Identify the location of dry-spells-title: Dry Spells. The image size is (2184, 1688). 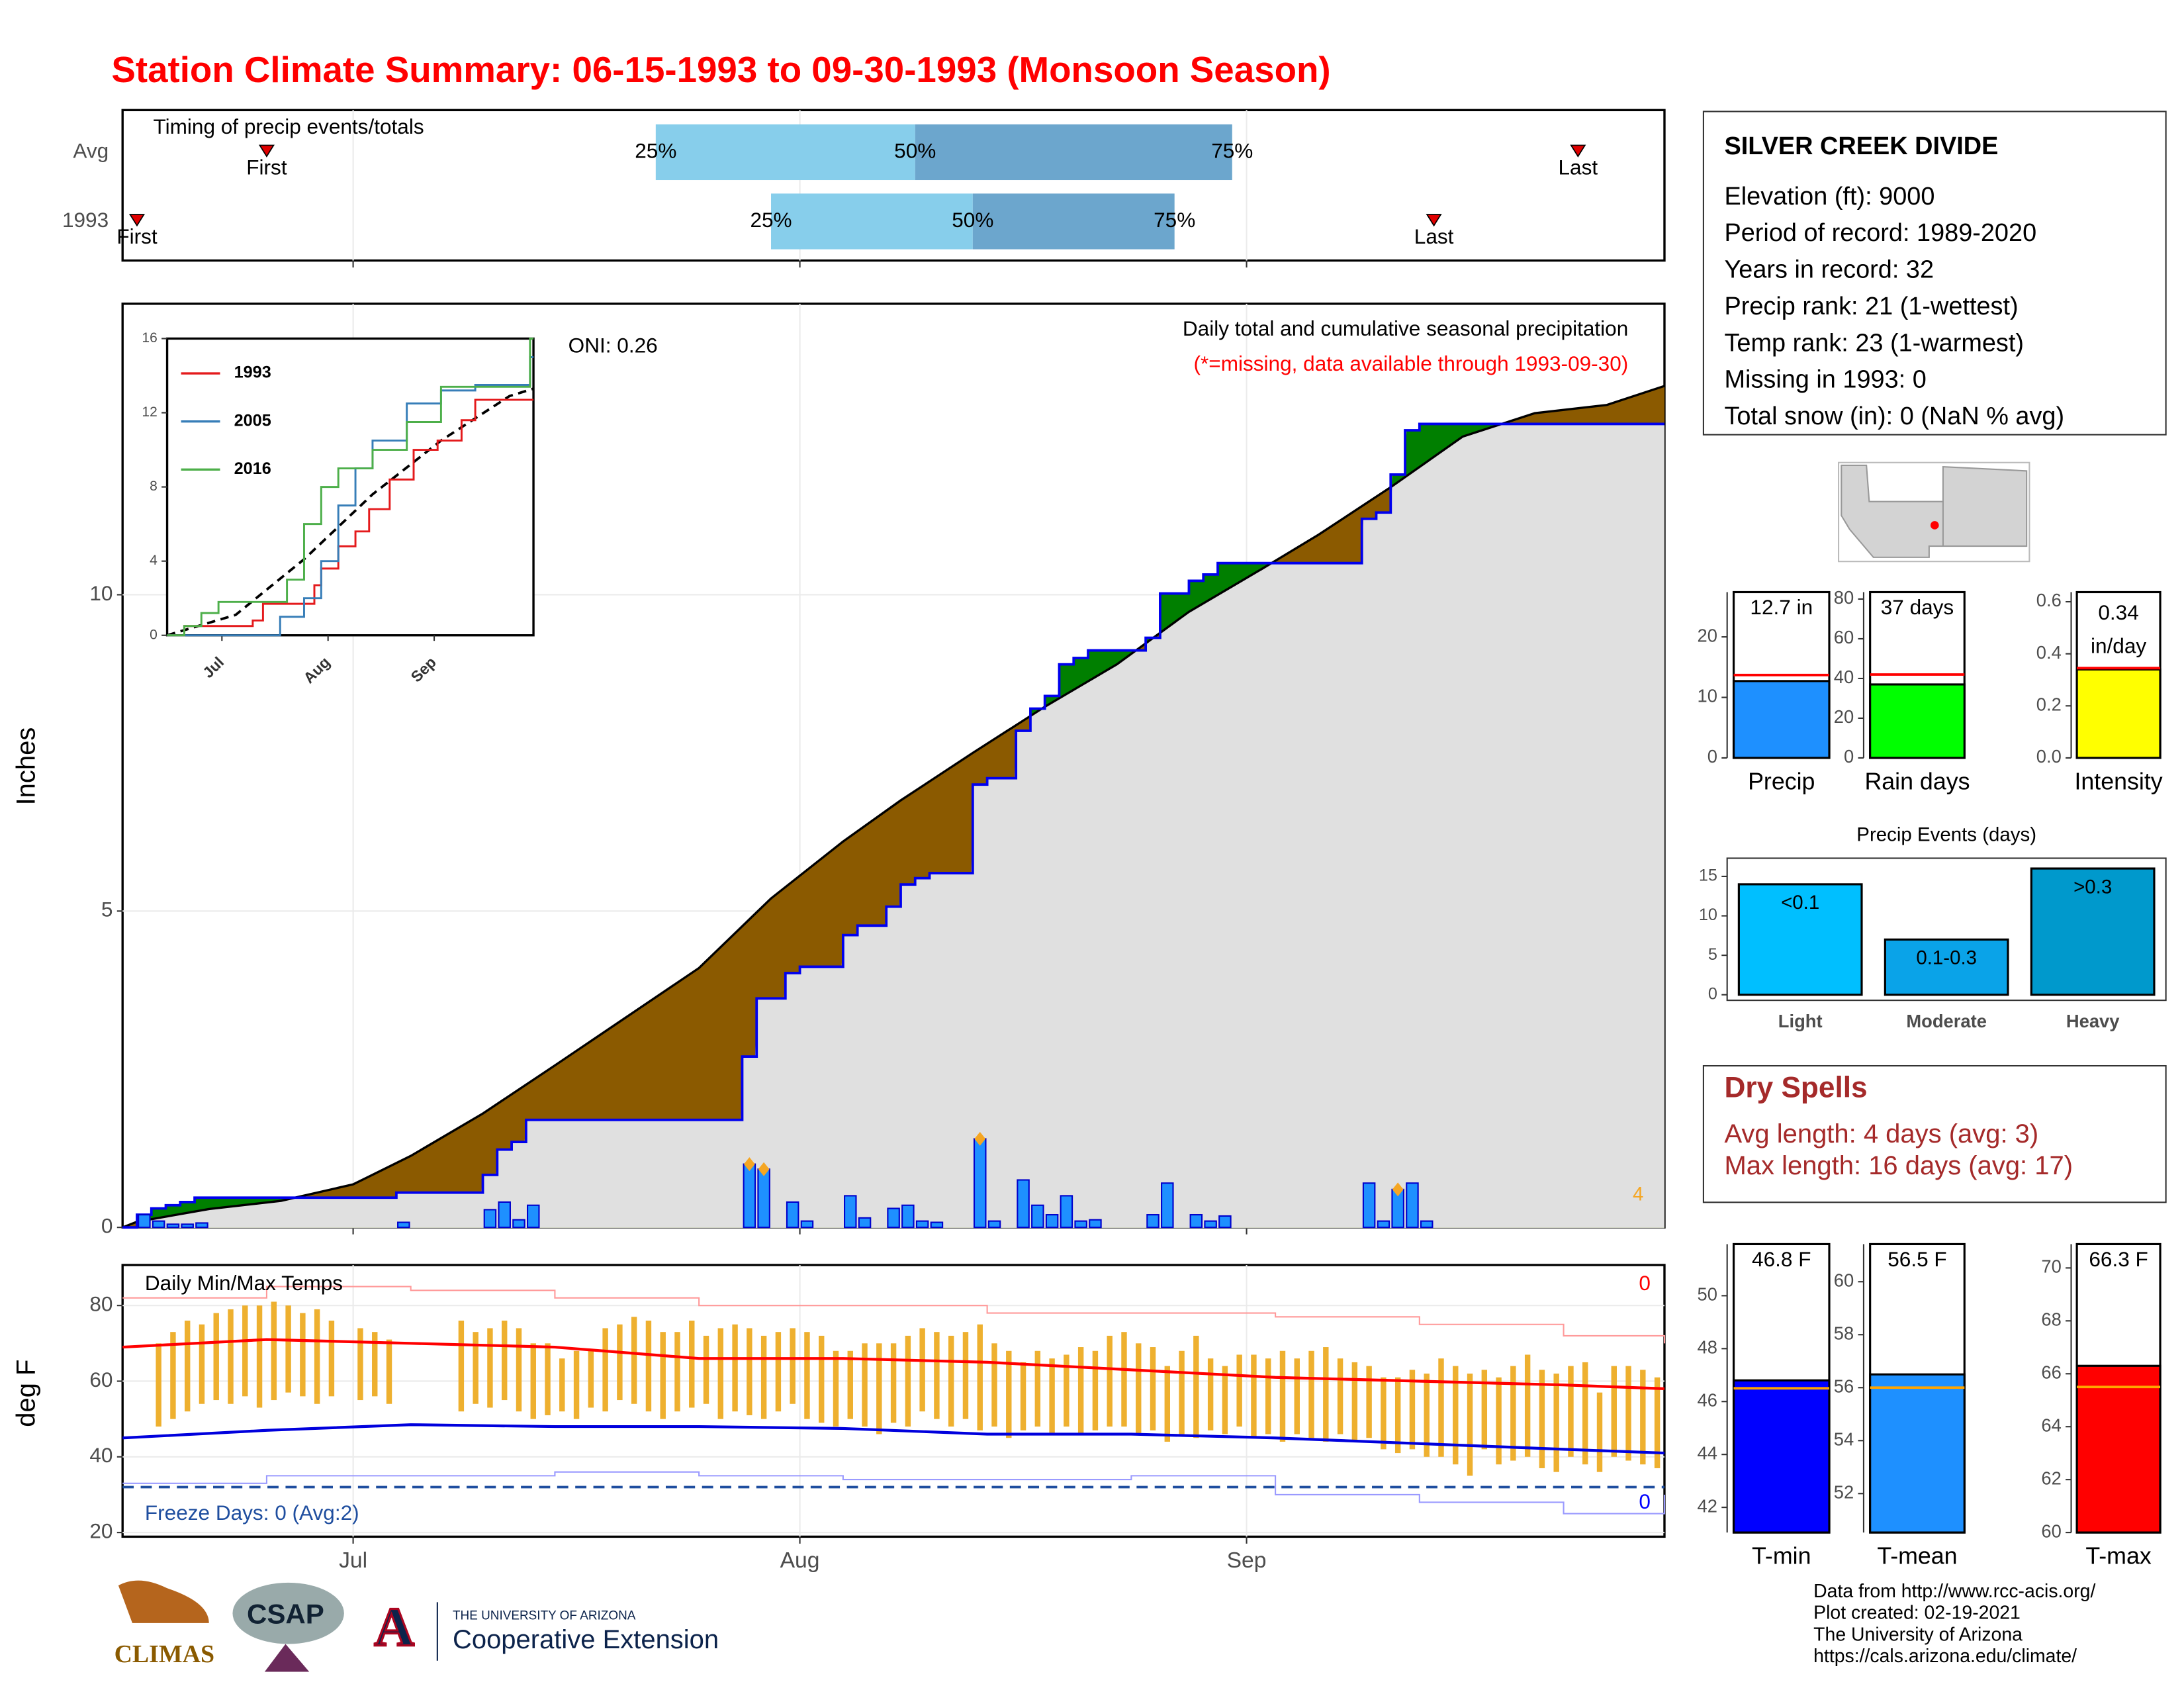
(1795, 1088).